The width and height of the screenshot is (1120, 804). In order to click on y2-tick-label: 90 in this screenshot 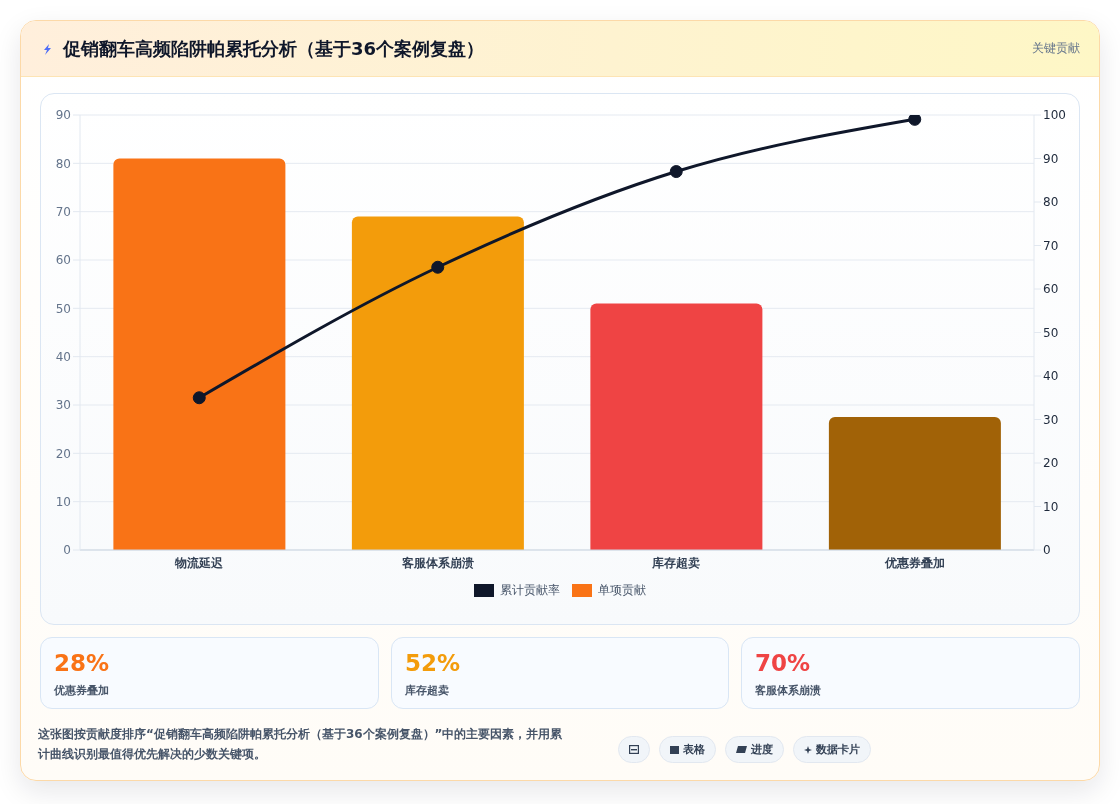, I will do `click(1051, 158)`.